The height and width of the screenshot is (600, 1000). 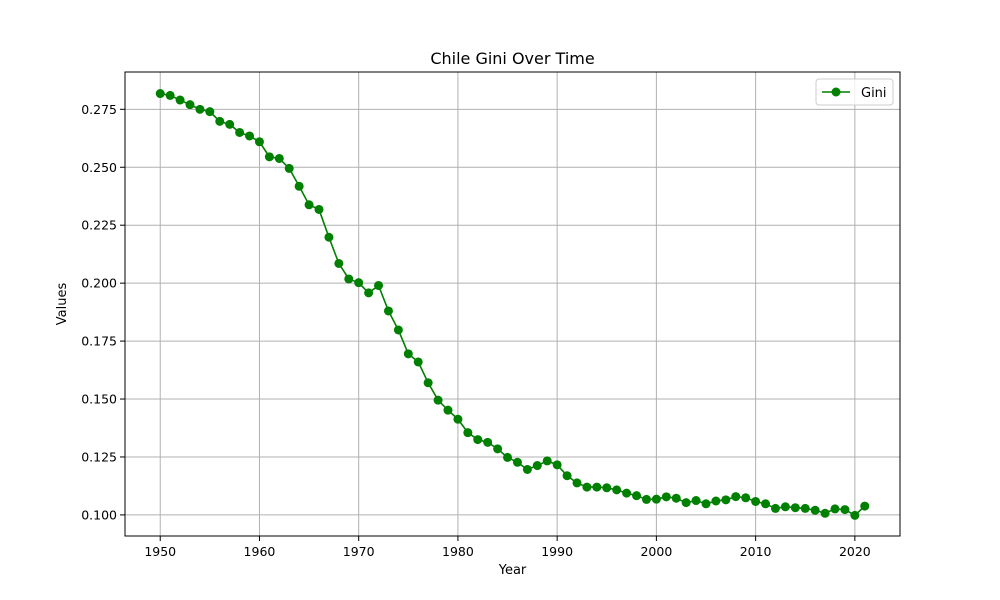 I want to click on y-axis-label: Values, so click(x=62, y=304).